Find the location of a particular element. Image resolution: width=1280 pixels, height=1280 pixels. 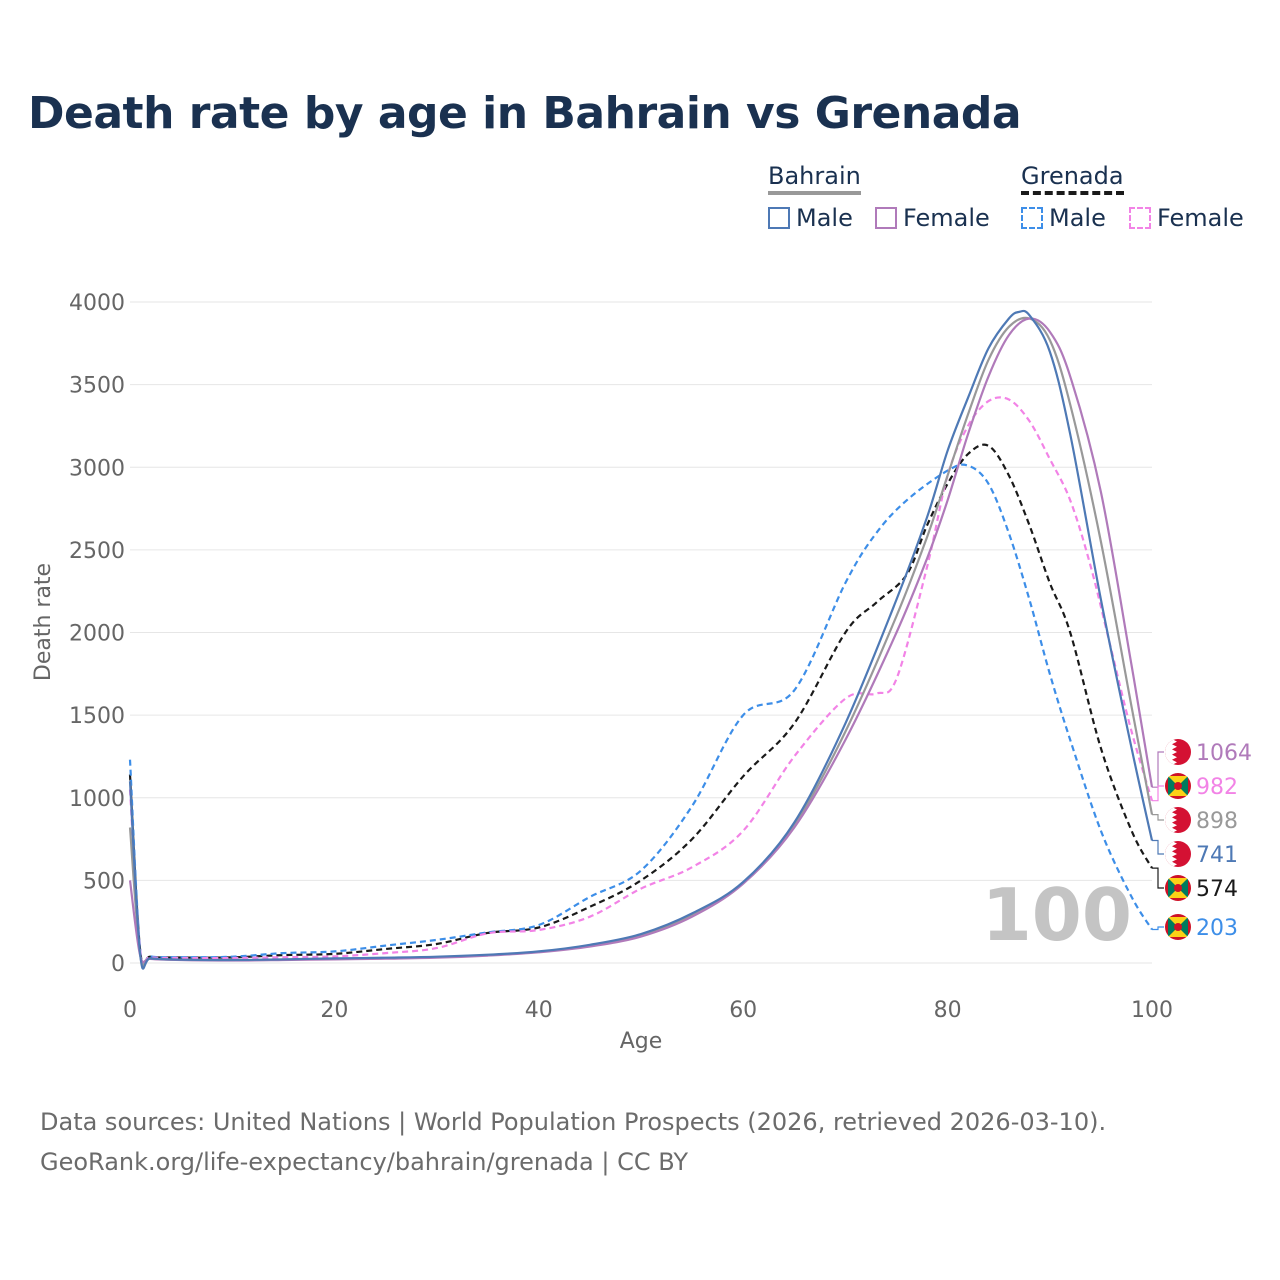

x-tick-label: 80 is located at coordinates (948, 1010).